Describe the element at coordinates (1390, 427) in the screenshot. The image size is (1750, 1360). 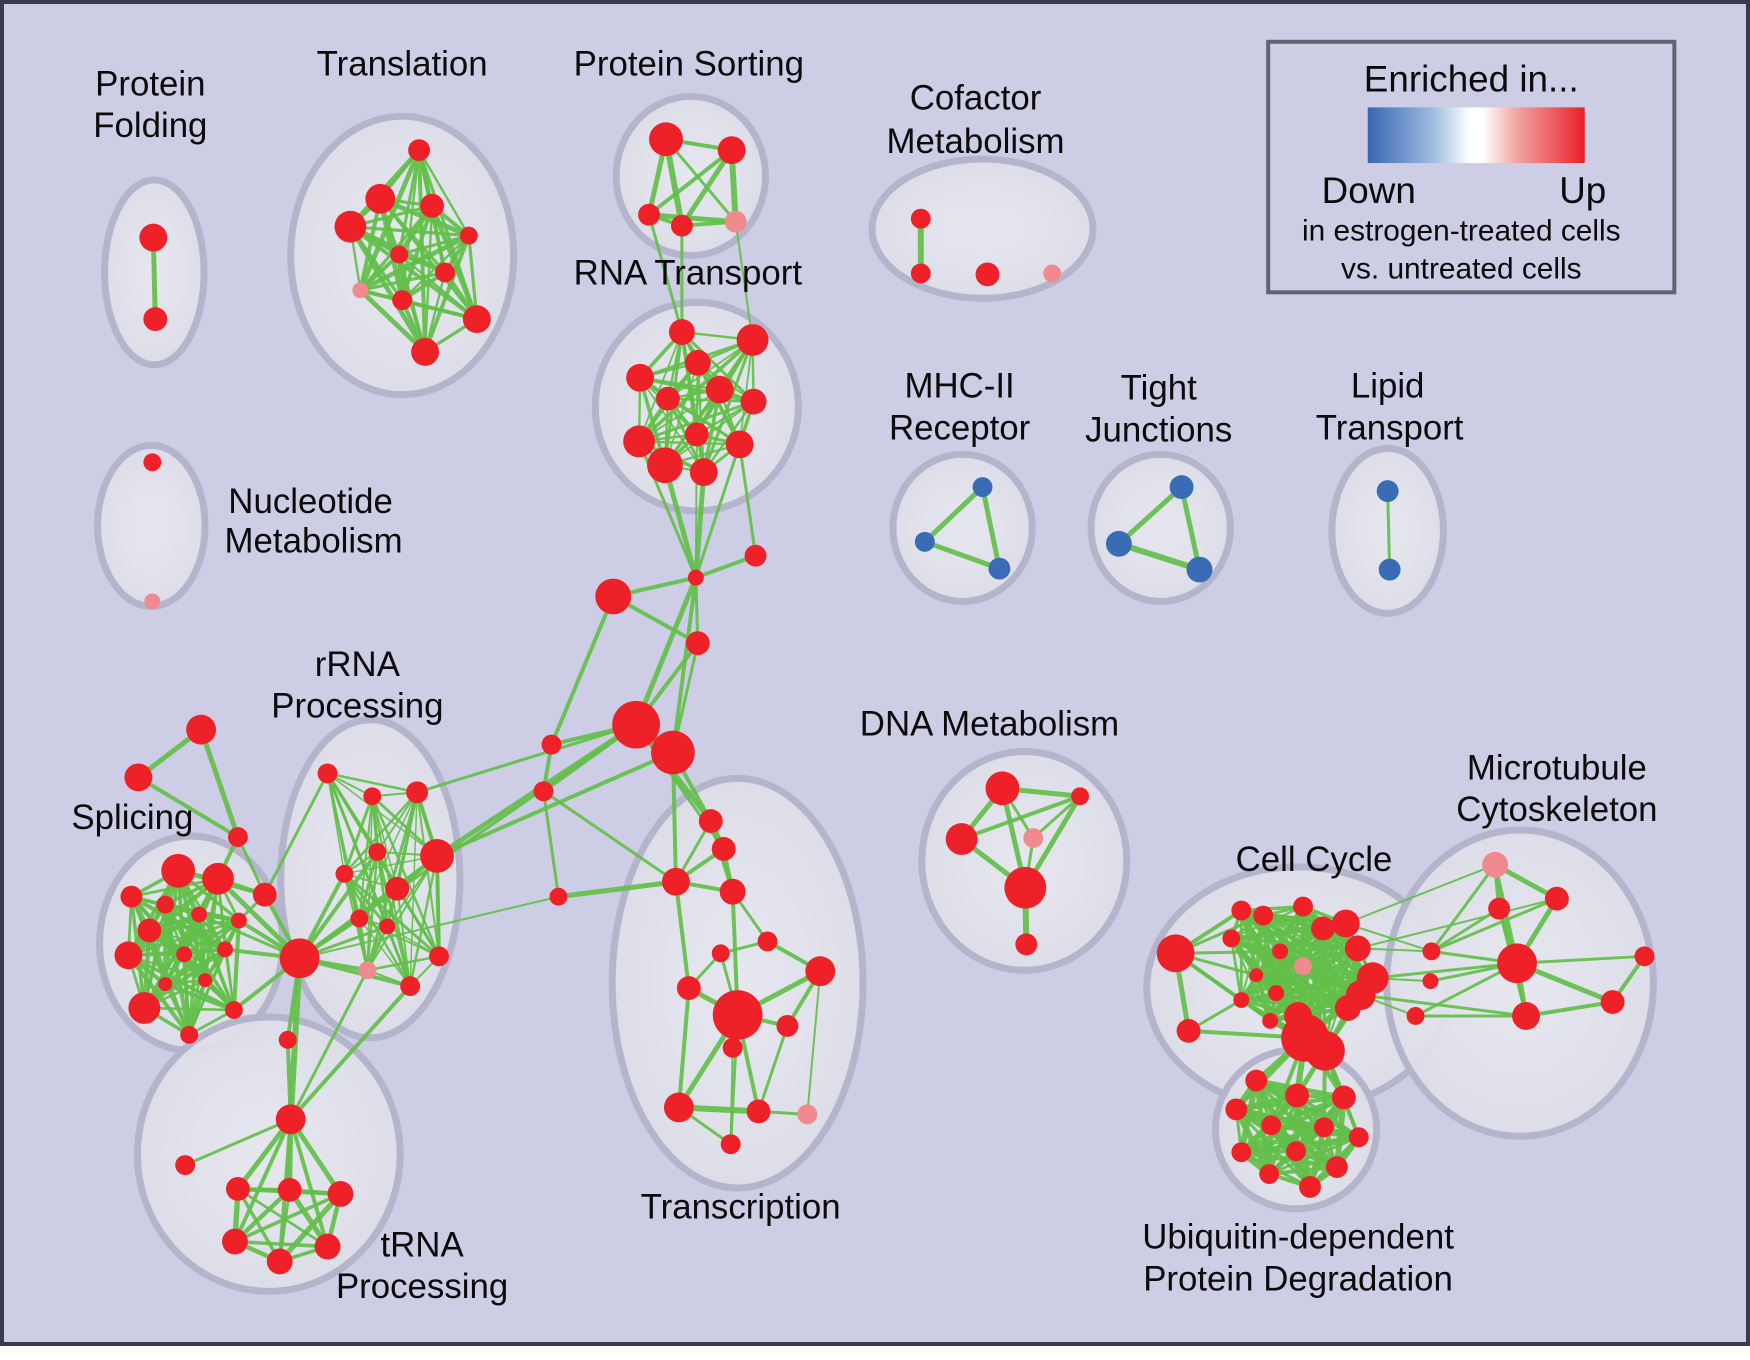
I see `cluster-label-lipid-transport: Transport` at that location.